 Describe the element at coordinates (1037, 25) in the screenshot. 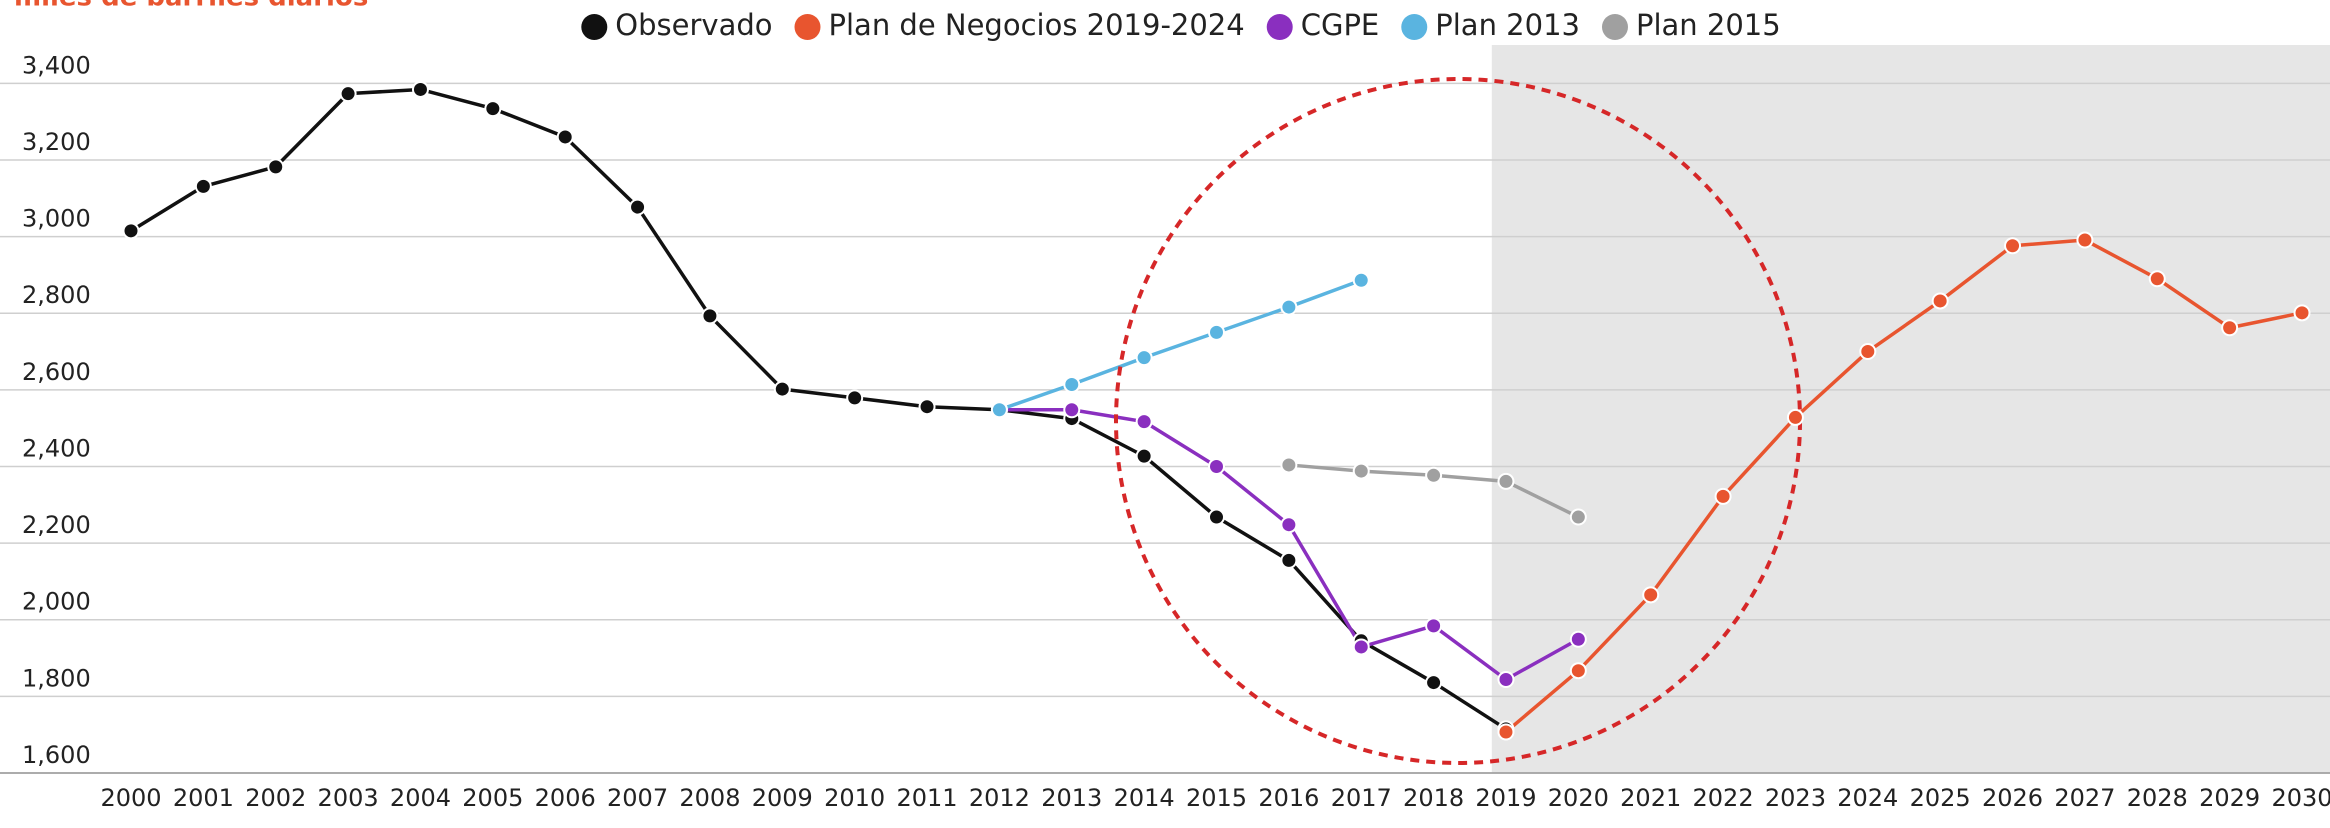

I see `legend-label: Plan de Negocios 2019-2024` at that location.